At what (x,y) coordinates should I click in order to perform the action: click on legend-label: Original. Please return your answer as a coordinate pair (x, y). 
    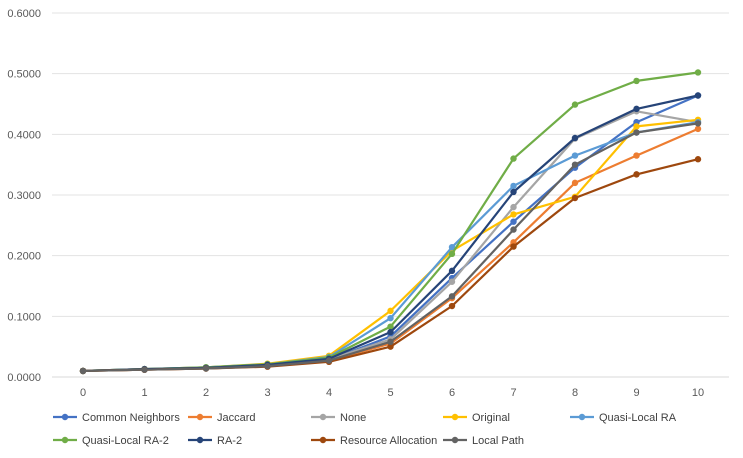
    Looking at the image, I should click on (491, 418).